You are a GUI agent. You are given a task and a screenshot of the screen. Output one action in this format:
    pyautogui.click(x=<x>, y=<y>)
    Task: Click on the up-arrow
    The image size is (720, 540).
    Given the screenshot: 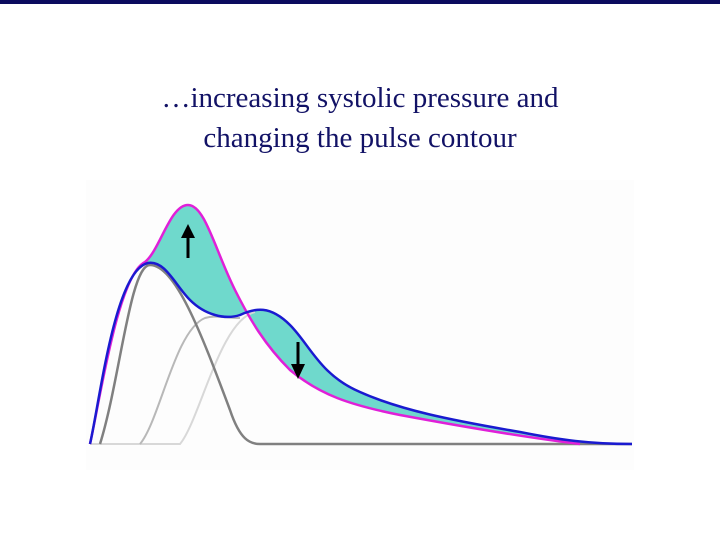 What is the action you would take?
    pyautogui.click(x=188, y=241)
    